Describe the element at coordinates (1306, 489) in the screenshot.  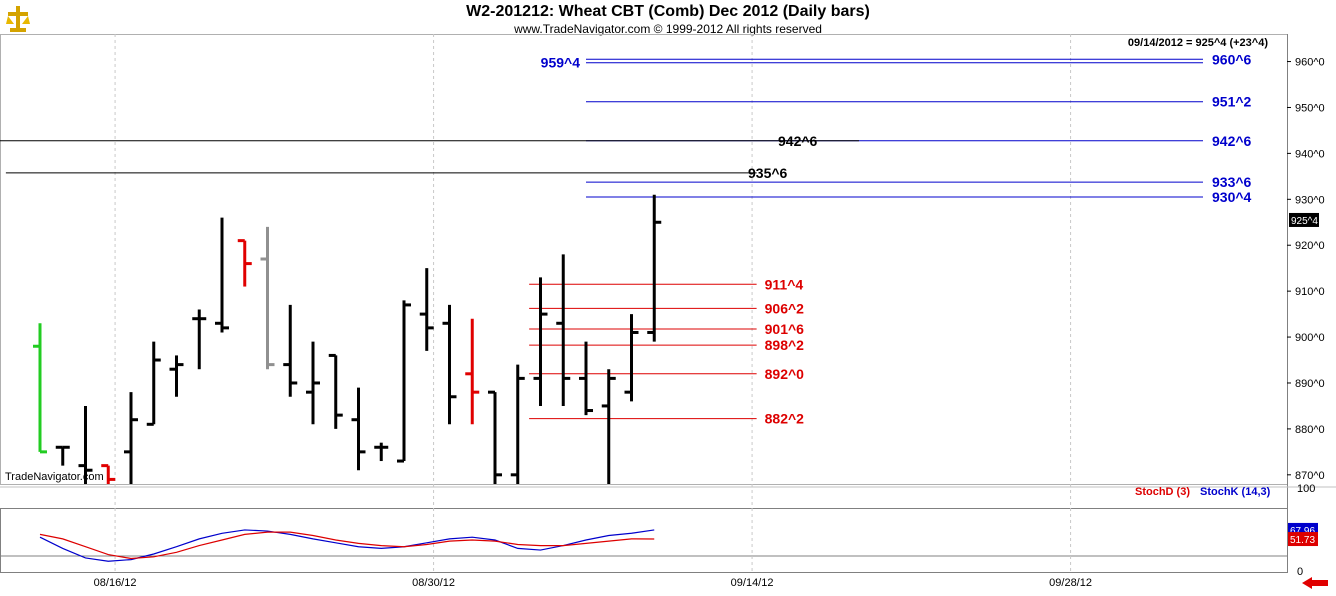
I see `stoch-y-tick-label: 100` at that location.